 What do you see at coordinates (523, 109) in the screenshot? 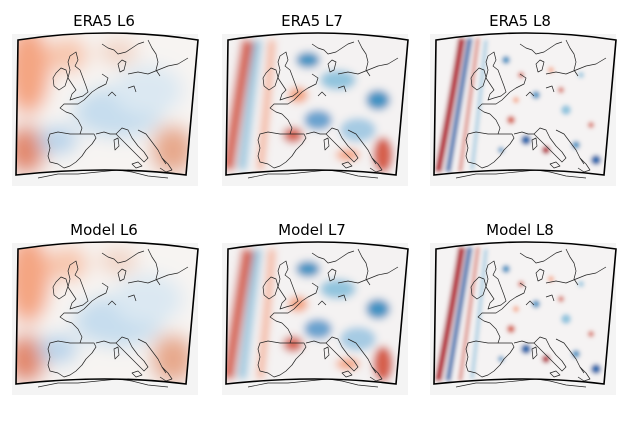
I see `map-panel-era5-l8` at bounding box center [523, 109].